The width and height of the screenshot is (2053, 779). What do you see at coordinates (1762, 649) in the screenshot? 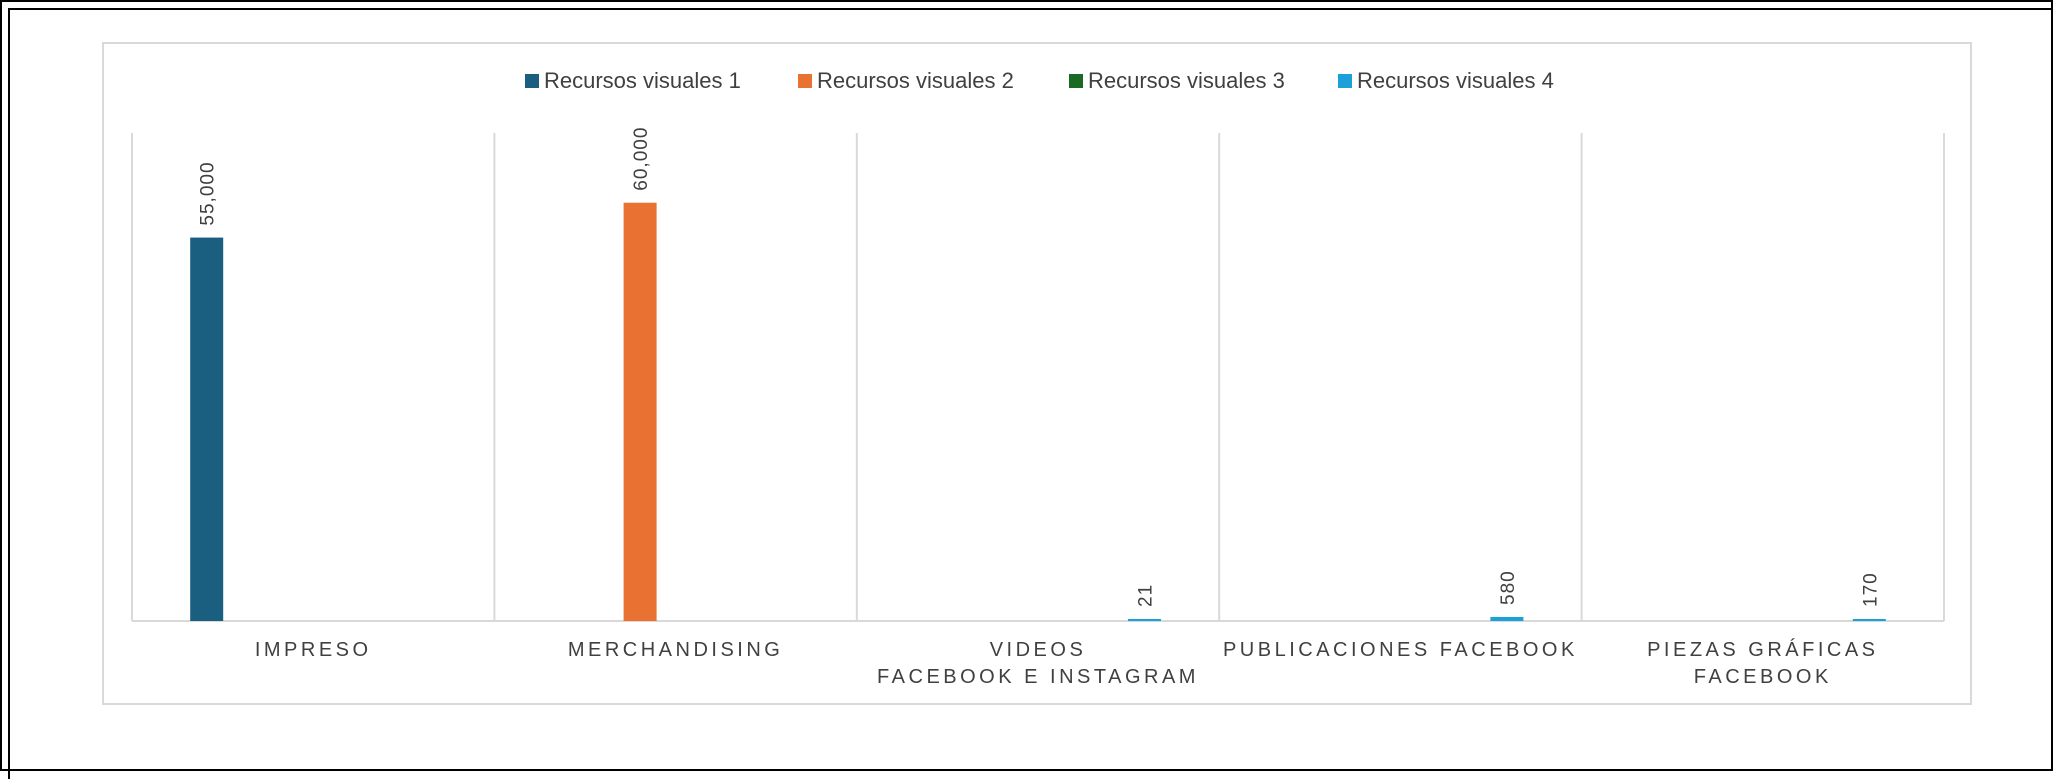
I see `category-label-line: PIEZAS GRÁFICAS` at bounding box center [1762, 649].